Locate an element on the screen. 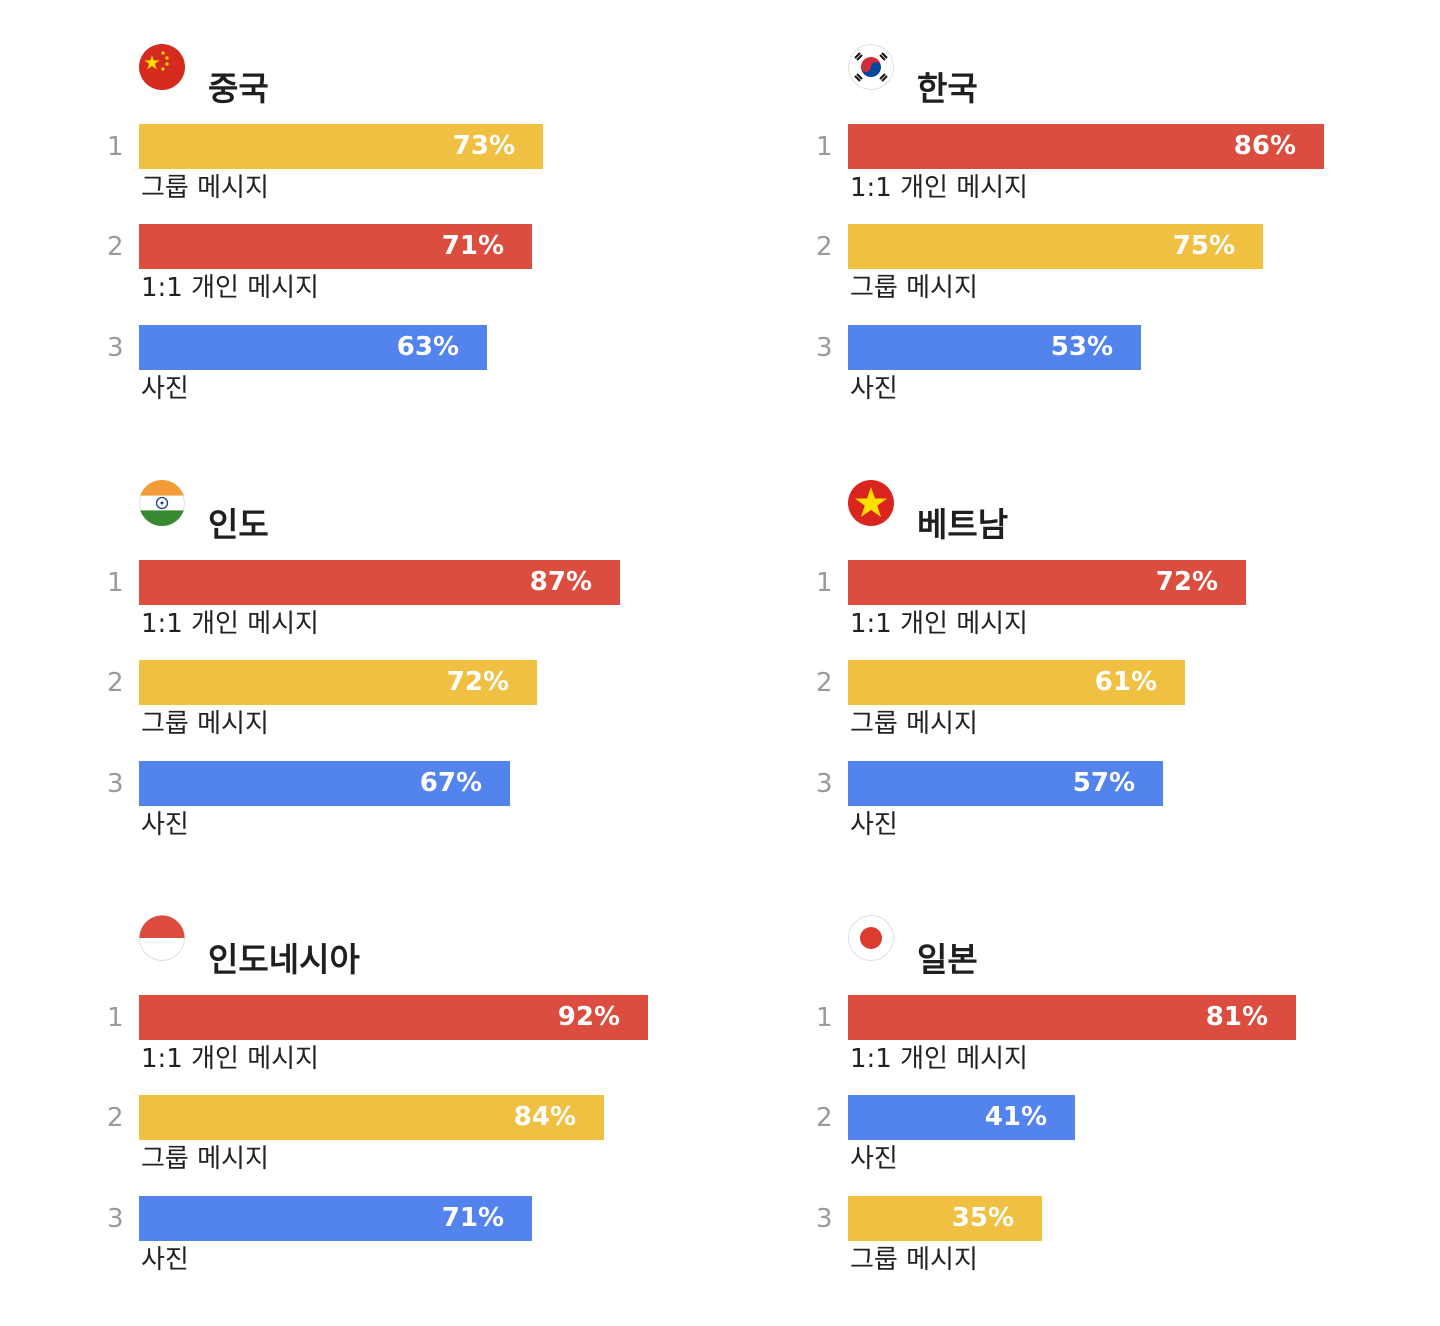 The height and width of the screenshot is (1326, 1440). bar-row: 1 92% 1:1 개인 메시지 is located at coordinates (427, 1040).